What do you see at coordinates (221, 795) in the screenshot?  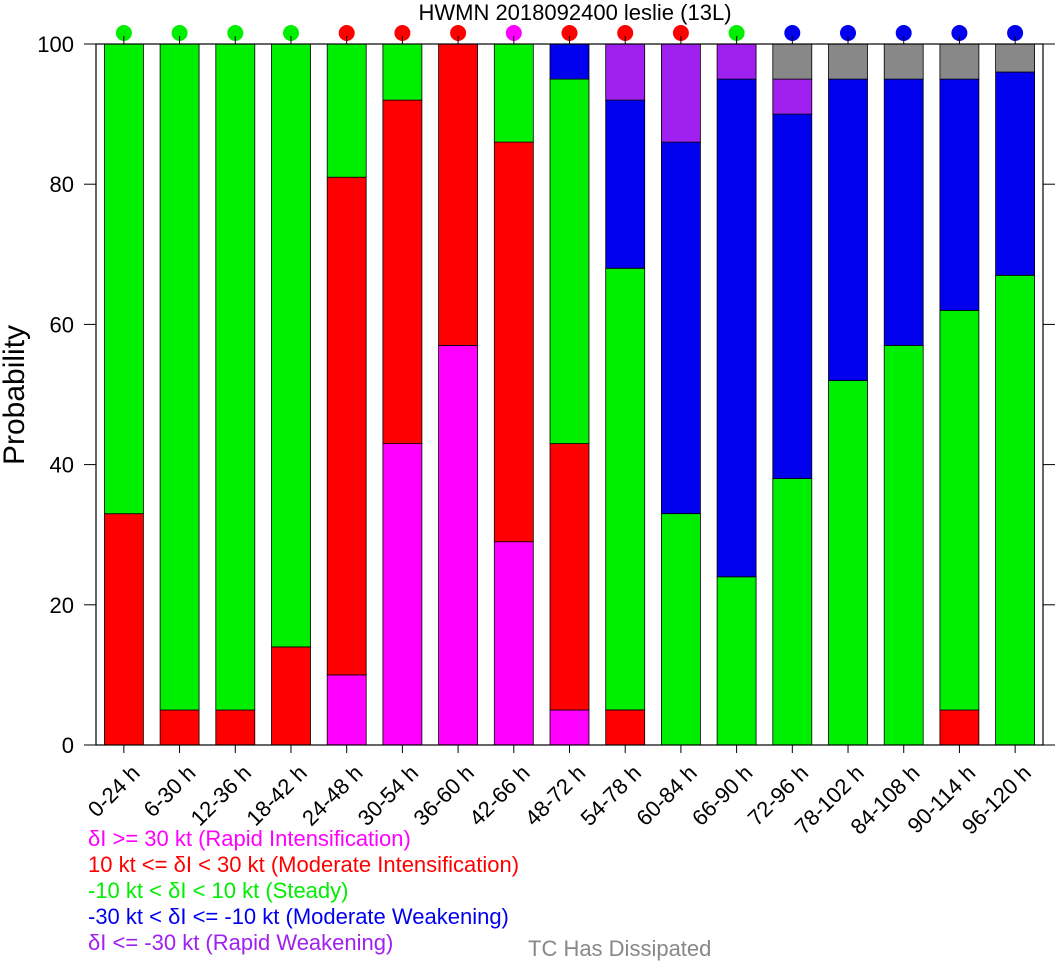 I see `x-tick-label-2: 12-36 h` at bounding box center [221, 795].